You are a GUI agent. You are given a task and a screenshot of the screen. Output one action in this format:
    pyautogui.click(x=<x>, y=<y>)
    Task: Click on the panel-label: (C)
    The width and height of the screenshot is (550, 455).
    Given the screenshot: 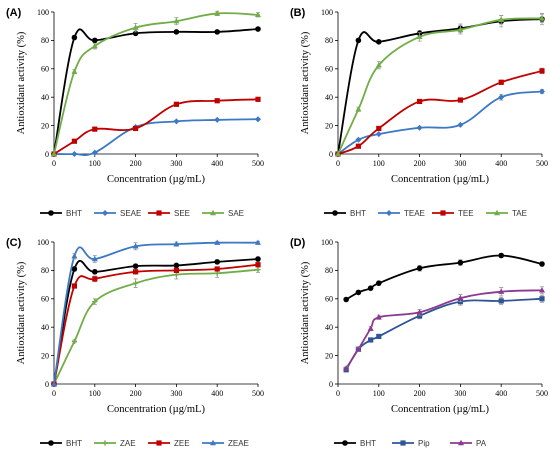 What is the action you would take?
    pyautogui.click(x=14, y=243)
    